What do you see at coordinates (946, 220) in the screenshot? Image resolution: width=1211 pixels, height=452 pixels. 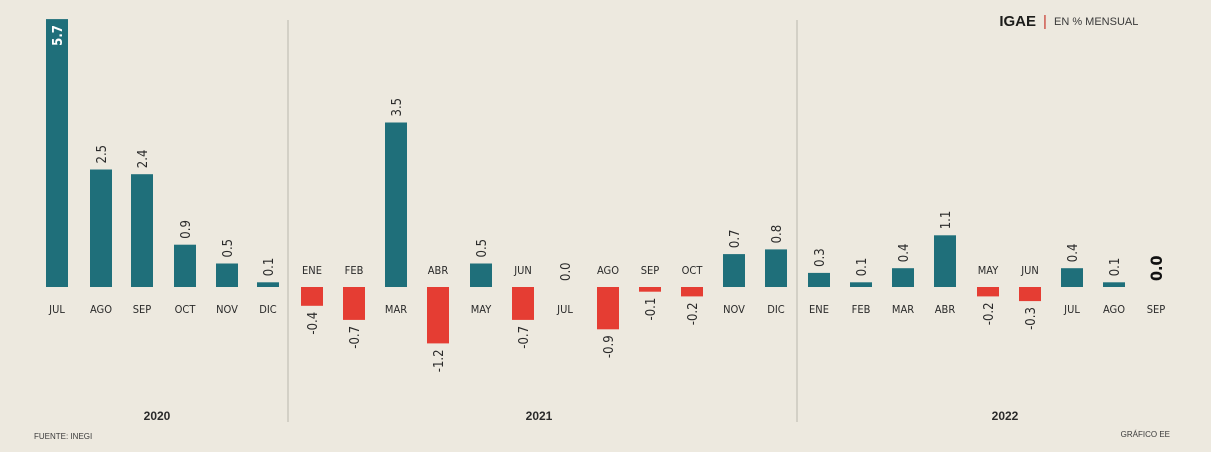 I see `value-label: 1.1` at bounding box center [946, 220].